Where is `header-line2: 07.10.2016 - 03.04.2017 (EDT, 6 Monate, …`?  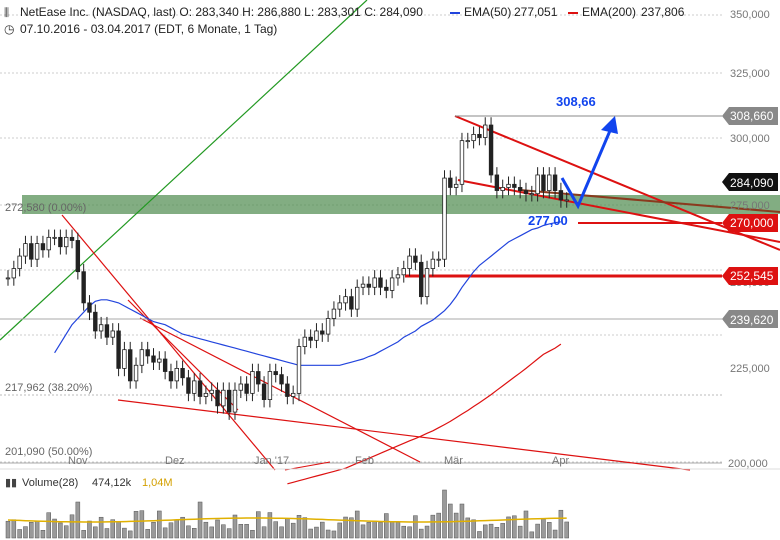
header-line2: 07.10.2016 - 03.04.2017 (EDT, 6 Monate, … is located at coordinates (148, 29).